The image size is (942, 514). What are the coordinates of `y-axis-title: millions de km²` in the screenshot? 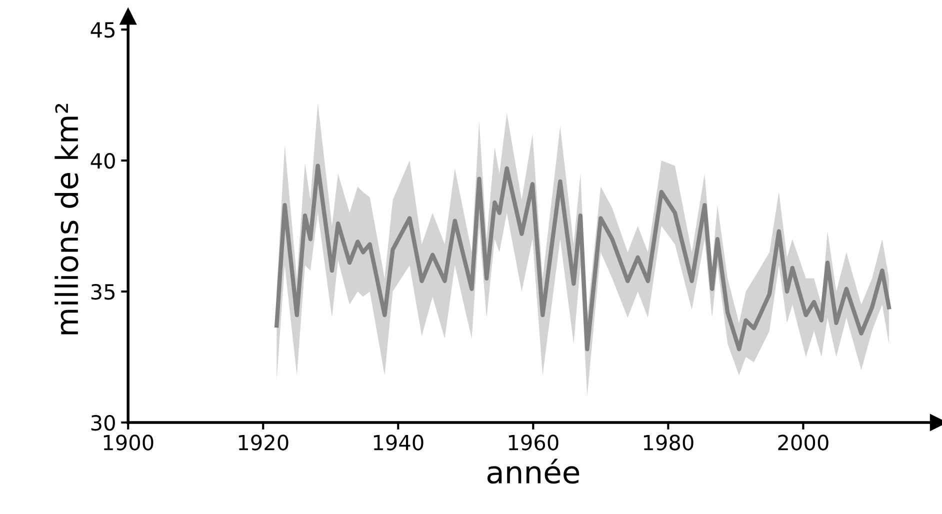 It's located at (66, 219).